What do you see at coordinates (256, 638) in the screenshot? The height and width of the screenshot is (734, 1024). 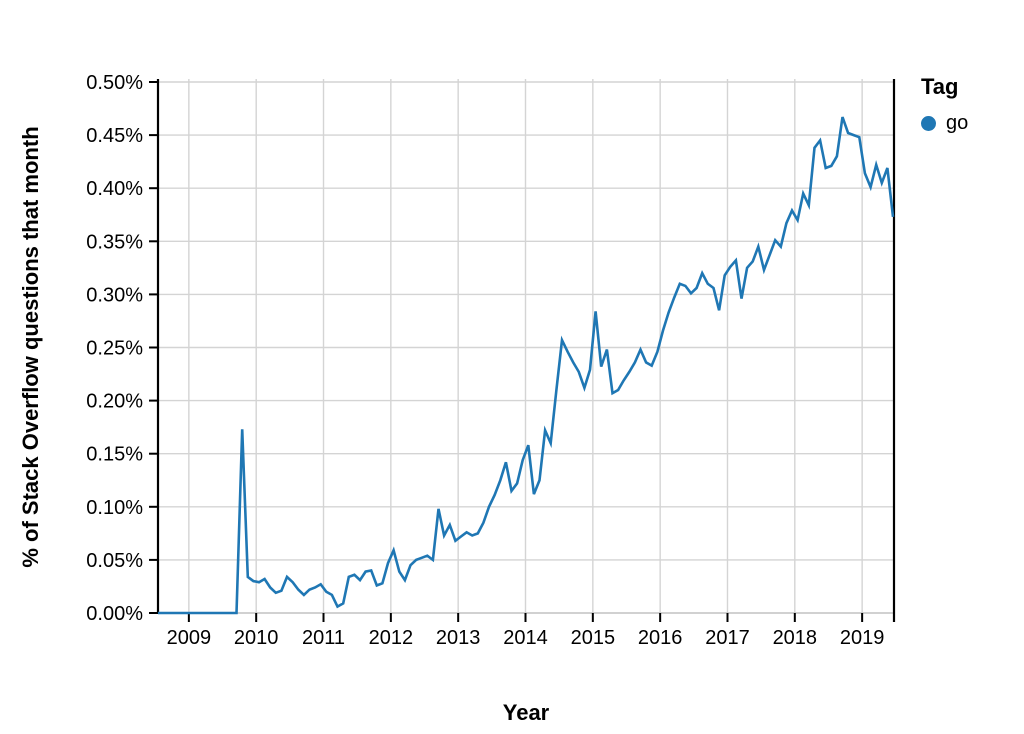 I see `x-tick-label: 2010` at bounding box center [256, 638].